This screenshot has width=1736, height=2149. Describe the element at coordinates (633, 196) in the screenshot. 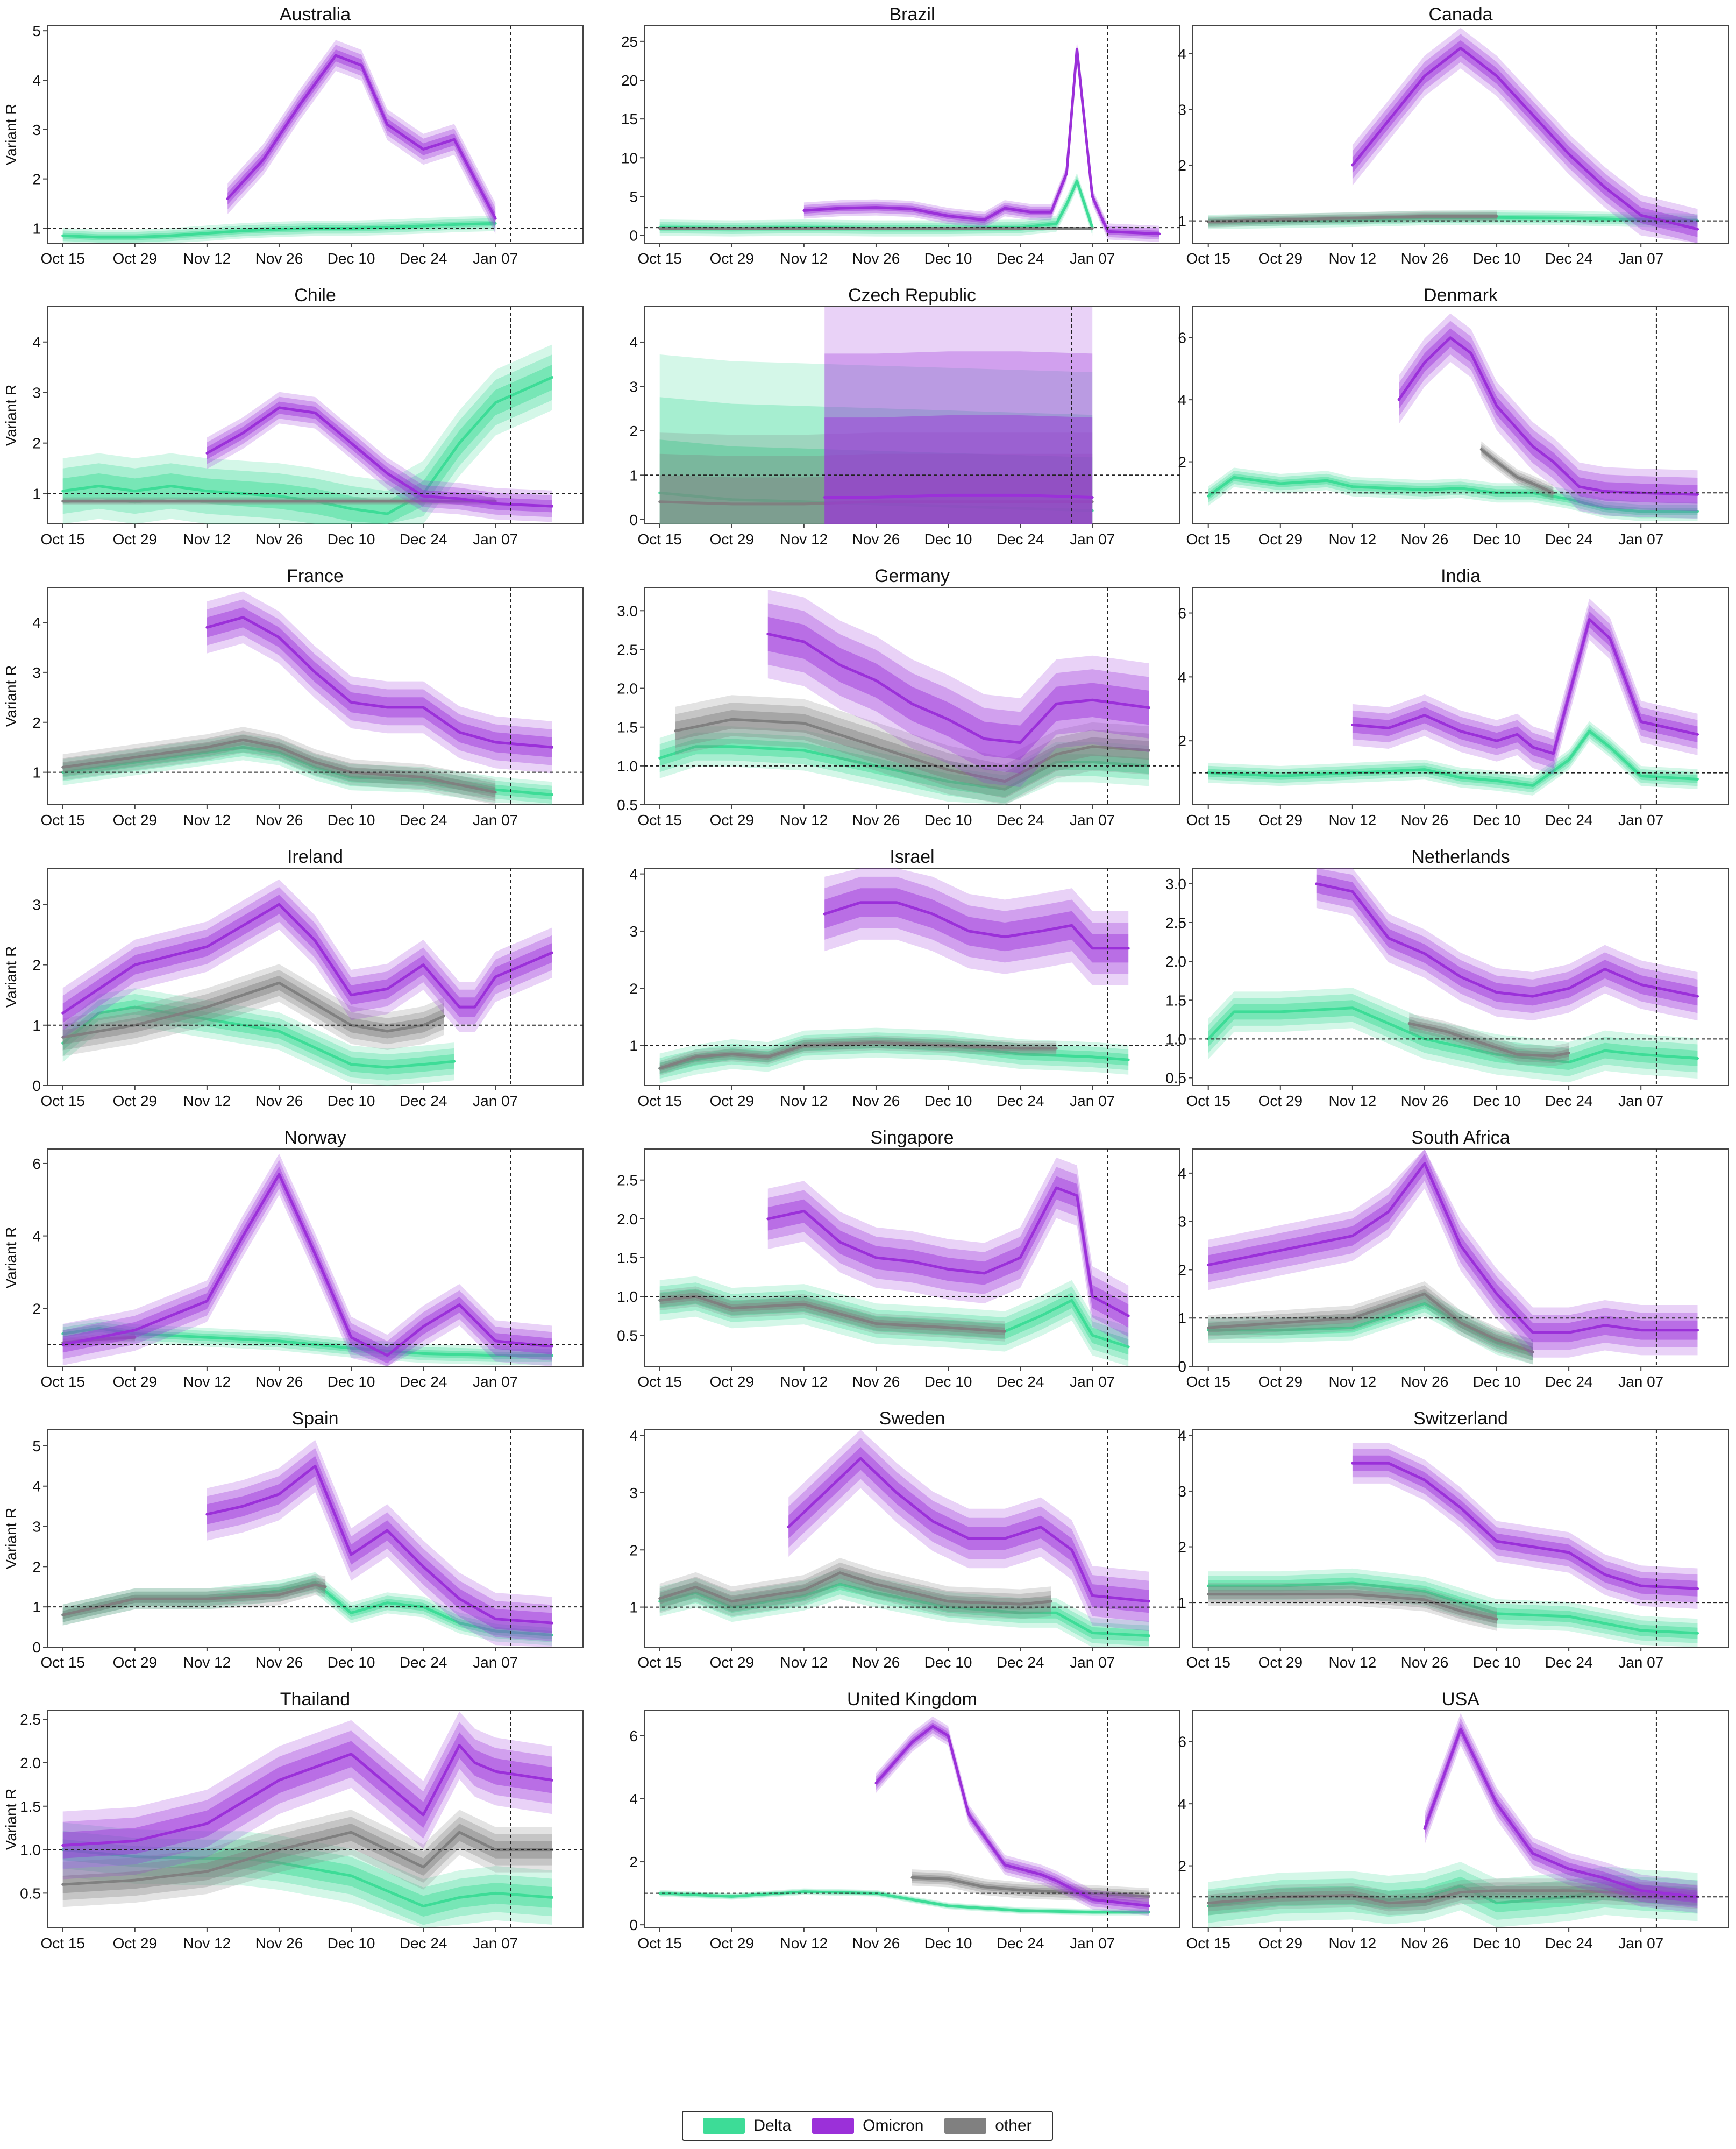

I see `y-tick-label-brazil: 5` at that location.